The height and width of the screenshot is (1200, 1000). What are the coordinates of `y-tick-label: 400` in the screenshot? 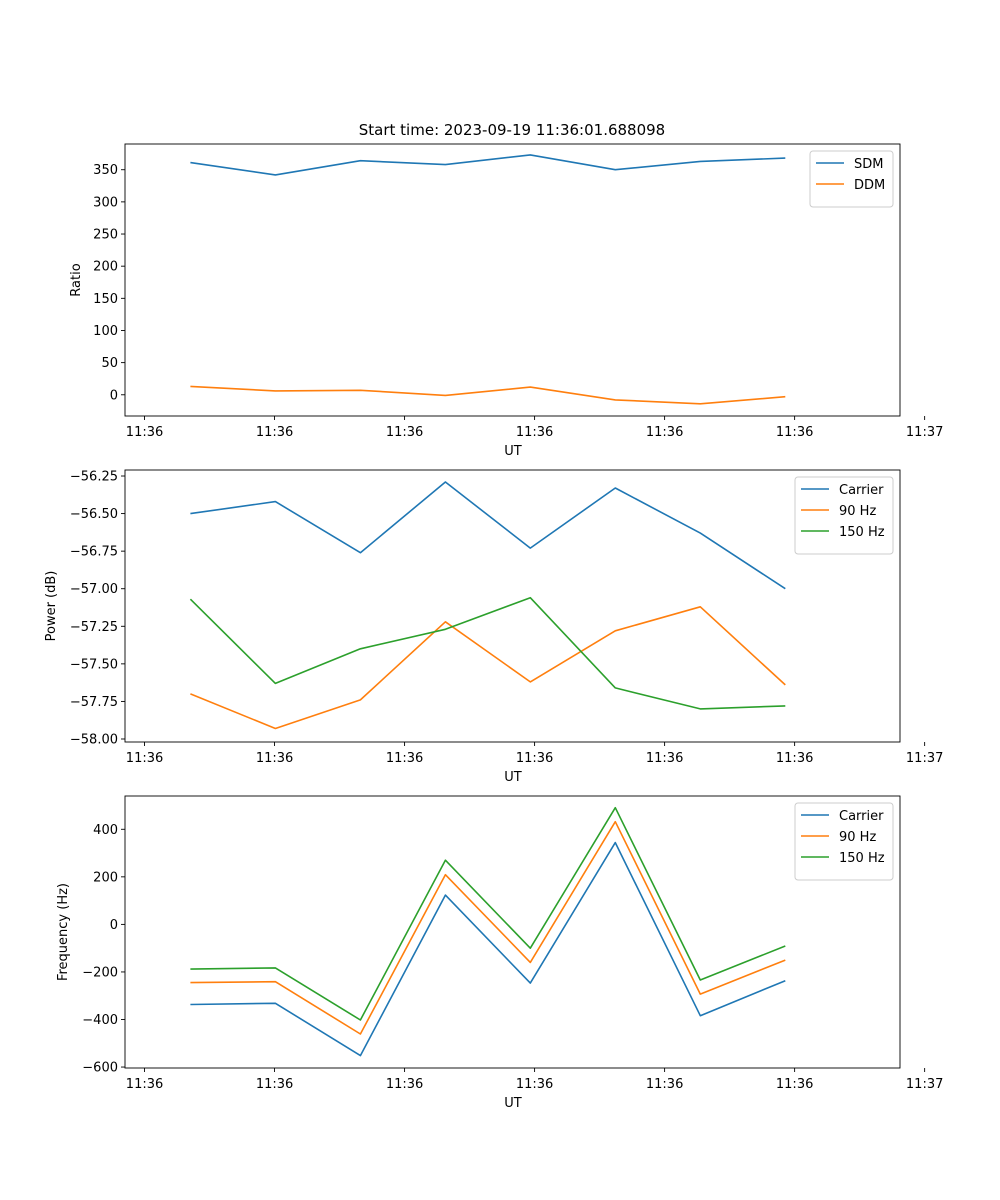 It's located at (105, 830).